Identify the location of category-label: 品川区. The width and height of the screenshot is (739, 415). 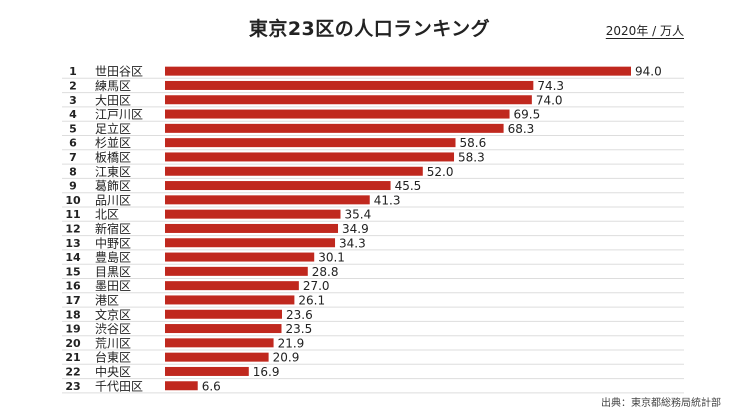
(113, 200).